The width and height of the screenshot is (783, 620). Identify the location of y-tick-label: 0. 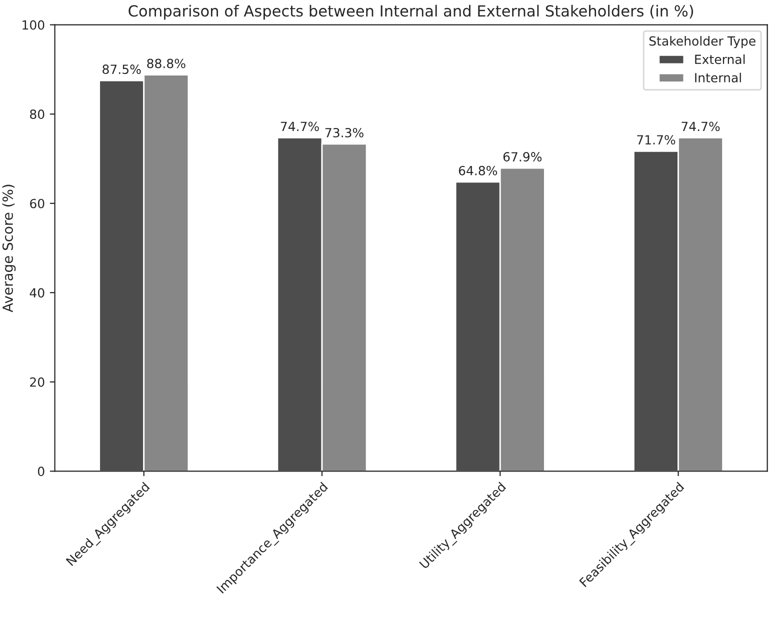
(41, 471).